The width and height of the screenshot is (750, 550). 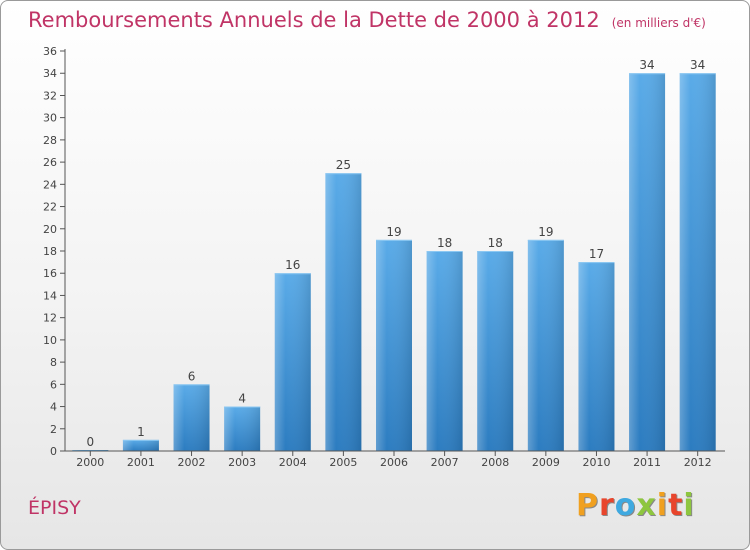 I want to click on y-tick-label: 32, so click(x=50, y=95).